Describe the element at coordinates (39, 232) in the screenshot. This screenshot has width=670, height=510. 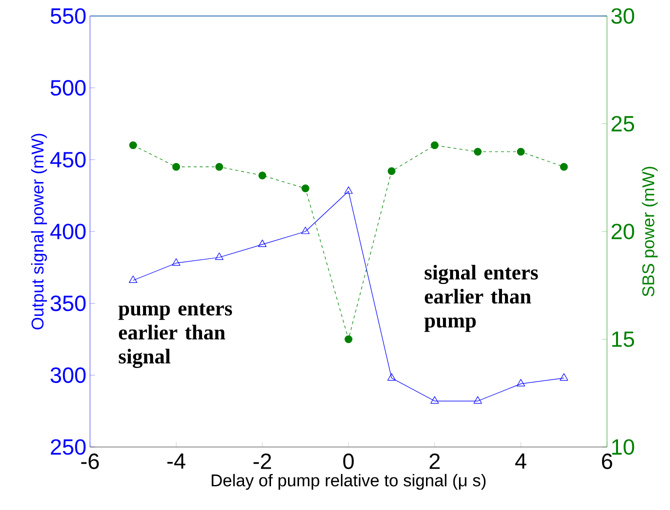
I see `y-axis-title: Output signal power (mW)` at that location.